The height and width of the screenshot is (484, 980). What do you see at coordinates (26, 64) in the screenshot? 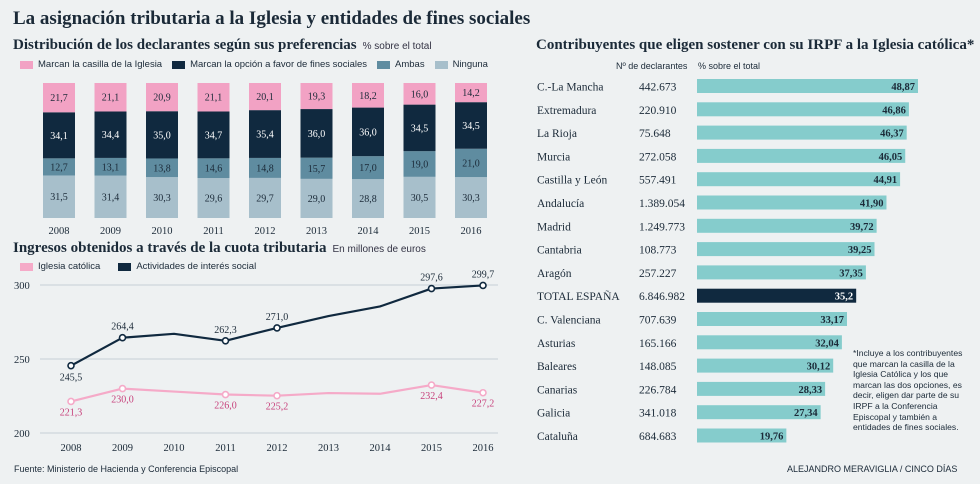
I see `legend-swatch-pink` at bounding box center [26, 64].